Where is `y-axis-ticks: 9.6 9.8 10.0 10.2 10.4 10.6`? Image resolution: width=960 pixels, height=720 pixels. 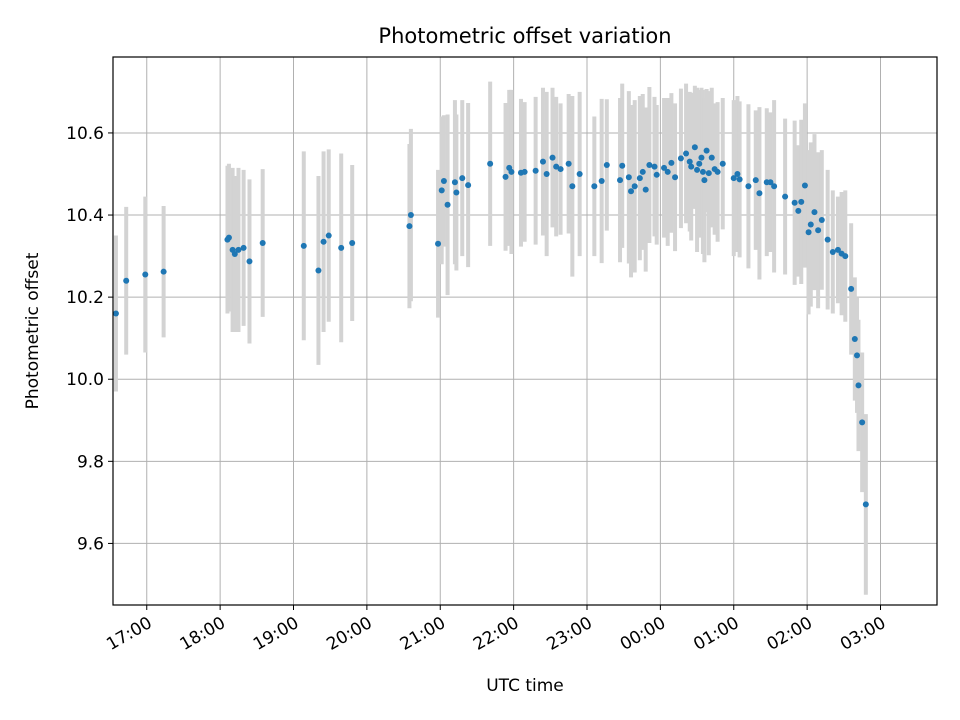
y-axis-ticks: 9.6 9.8 10.0 10.2 10.4 10.6 is located at coordinates (89, 339).